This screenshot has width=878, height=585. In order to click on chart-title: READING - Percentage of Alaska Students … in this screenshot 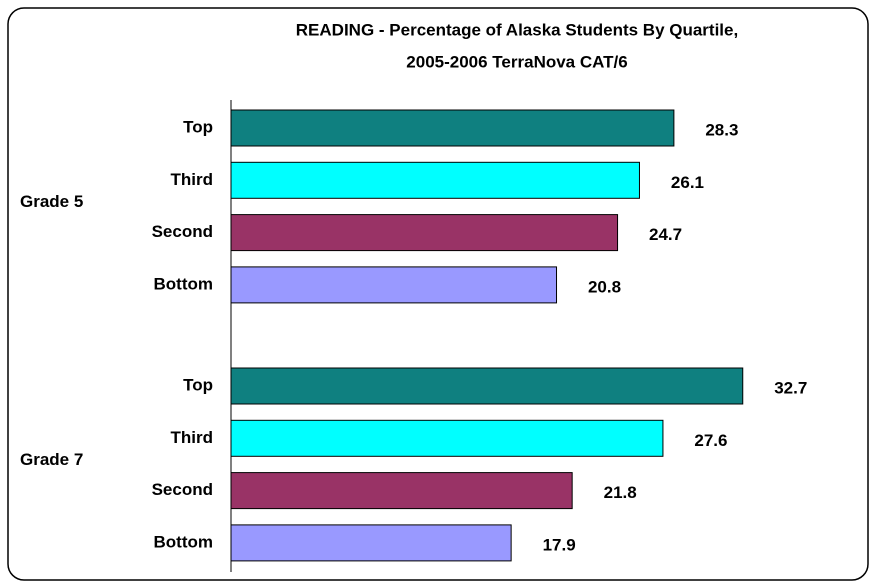, I will do `click(517, 29)`.